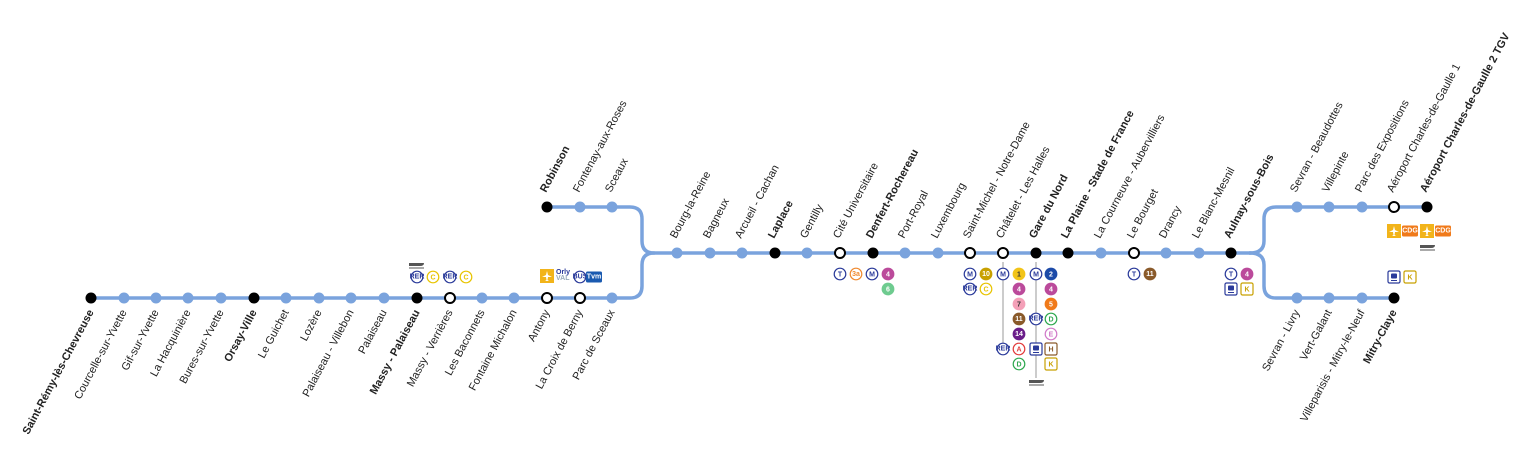 The height and width of the screenshot is (464, 1540). What do you see at coordinates (1394, 298) in the screenshot?
I see `station-dot-mitry` at bounding box center [1394, 298].